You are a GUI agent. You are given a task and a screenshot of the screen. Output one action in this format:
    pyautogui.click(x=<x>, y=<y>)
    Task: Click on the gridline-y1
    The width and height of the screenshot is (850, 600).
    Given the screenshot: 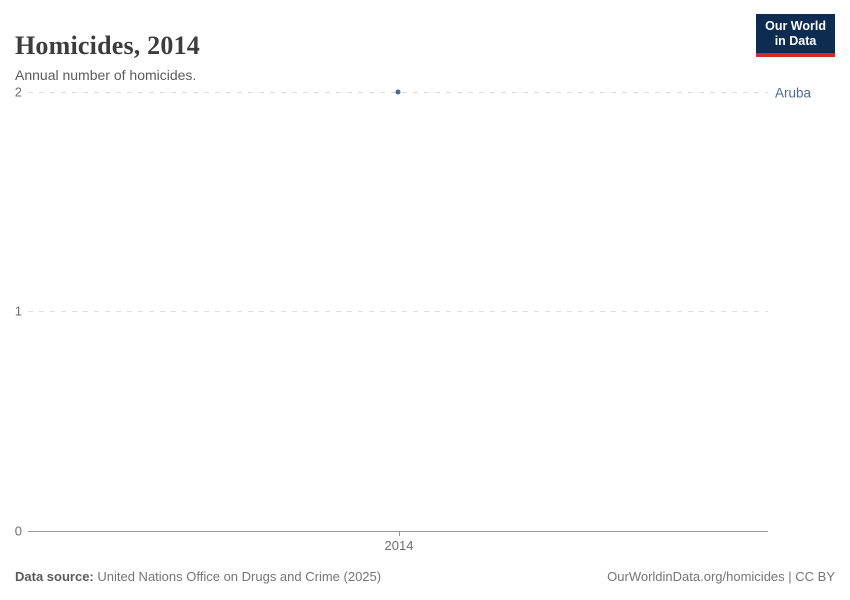 What is the action you would take?
    pyautogui.click(x=398, y=311)
    